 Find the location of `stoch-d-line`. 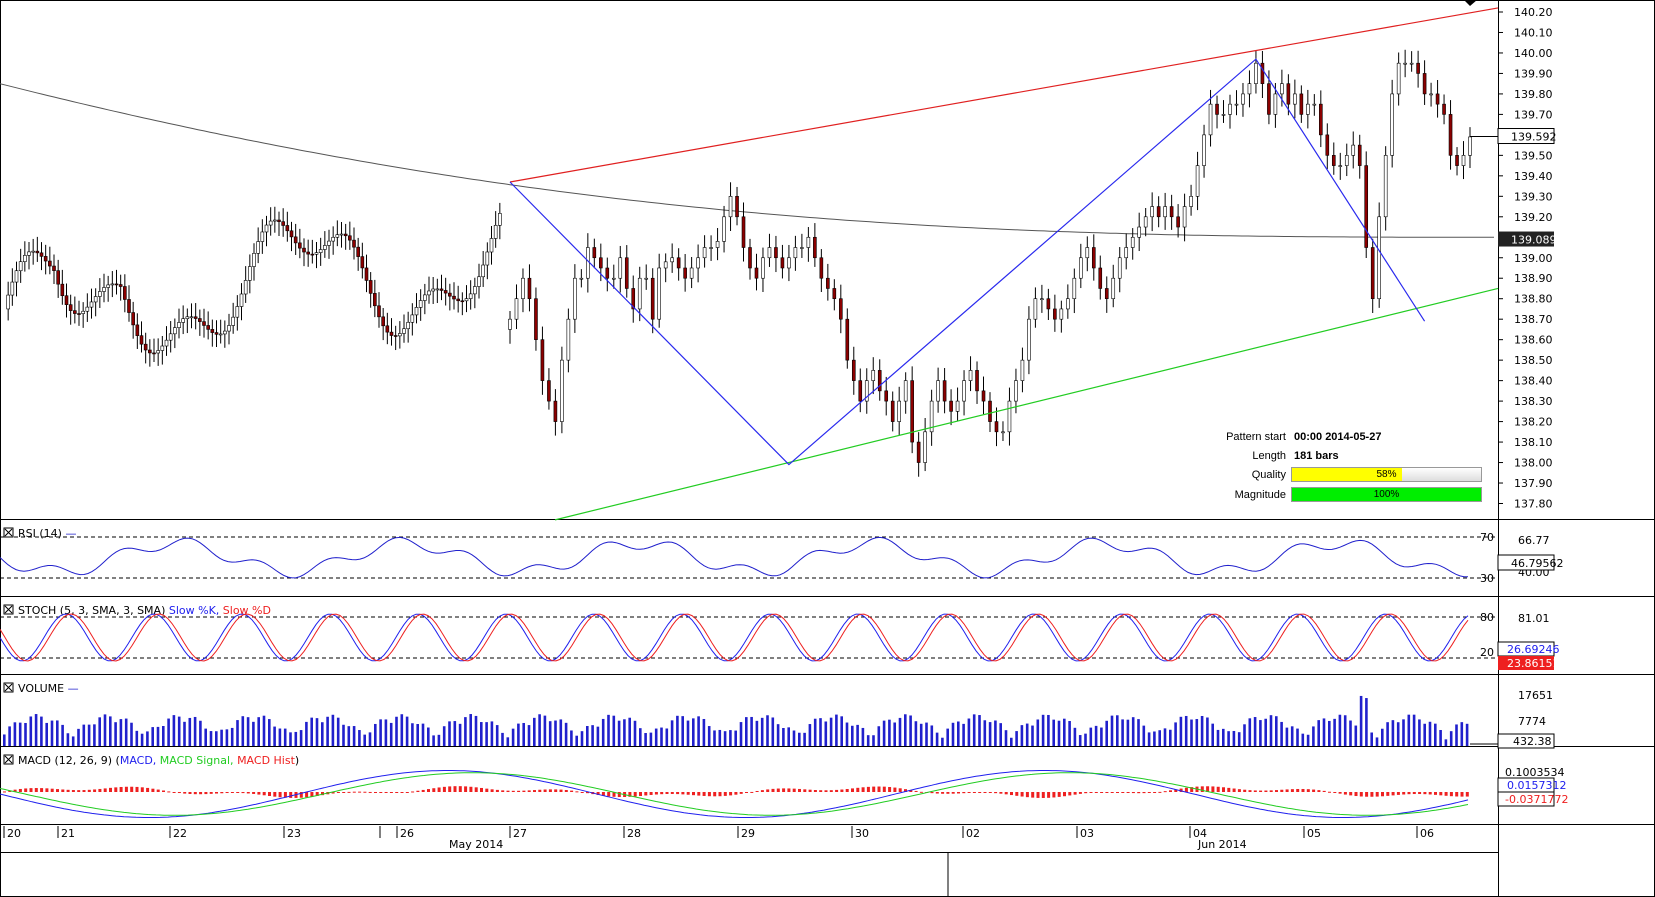

stoch-d-line is located at coordinates (734, 637).